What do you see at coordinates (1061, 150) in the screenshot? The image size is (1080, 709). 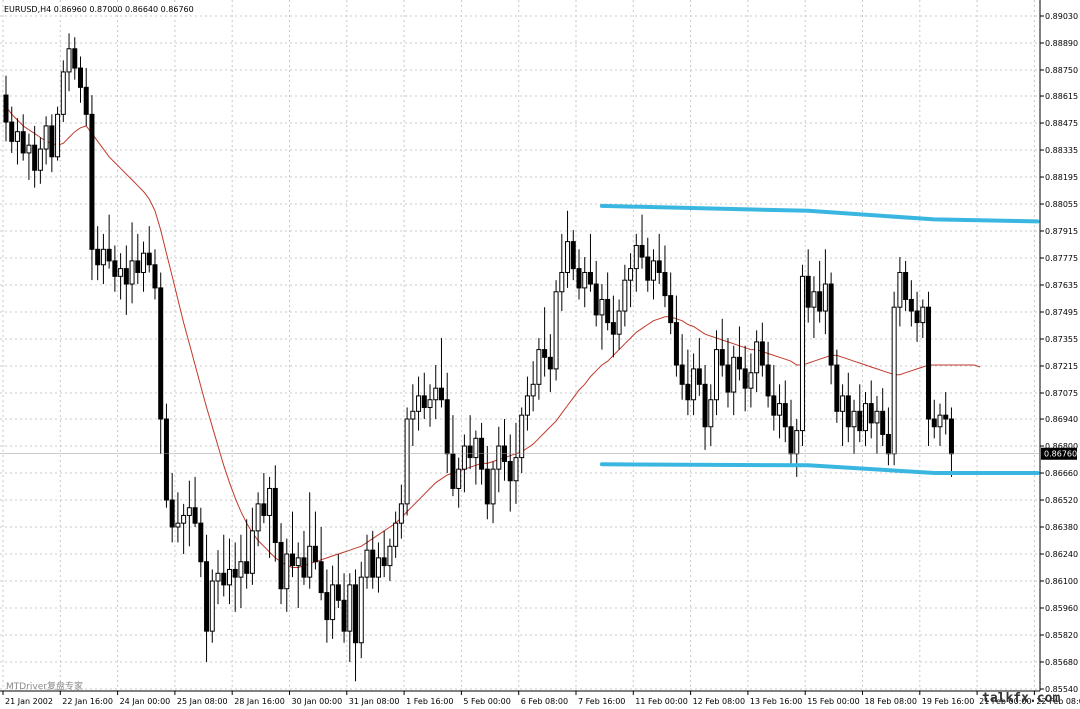 I see `price-tick-label: 0.88335` at bounding box center [1061, 150].